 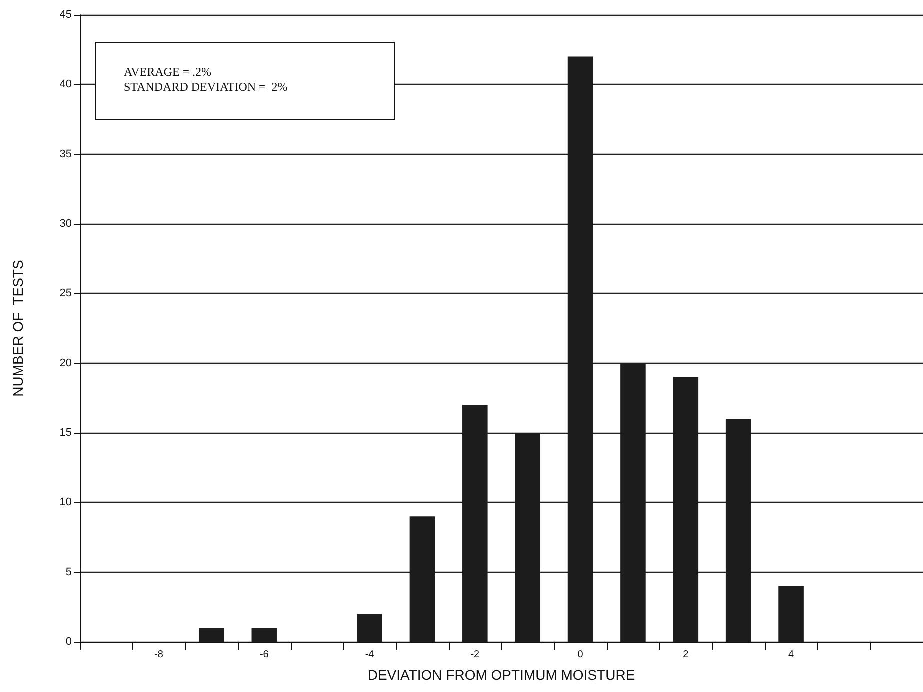 I want to click on y-axis-title: NUMBER OF TESTS, so click(x=18, y=328).